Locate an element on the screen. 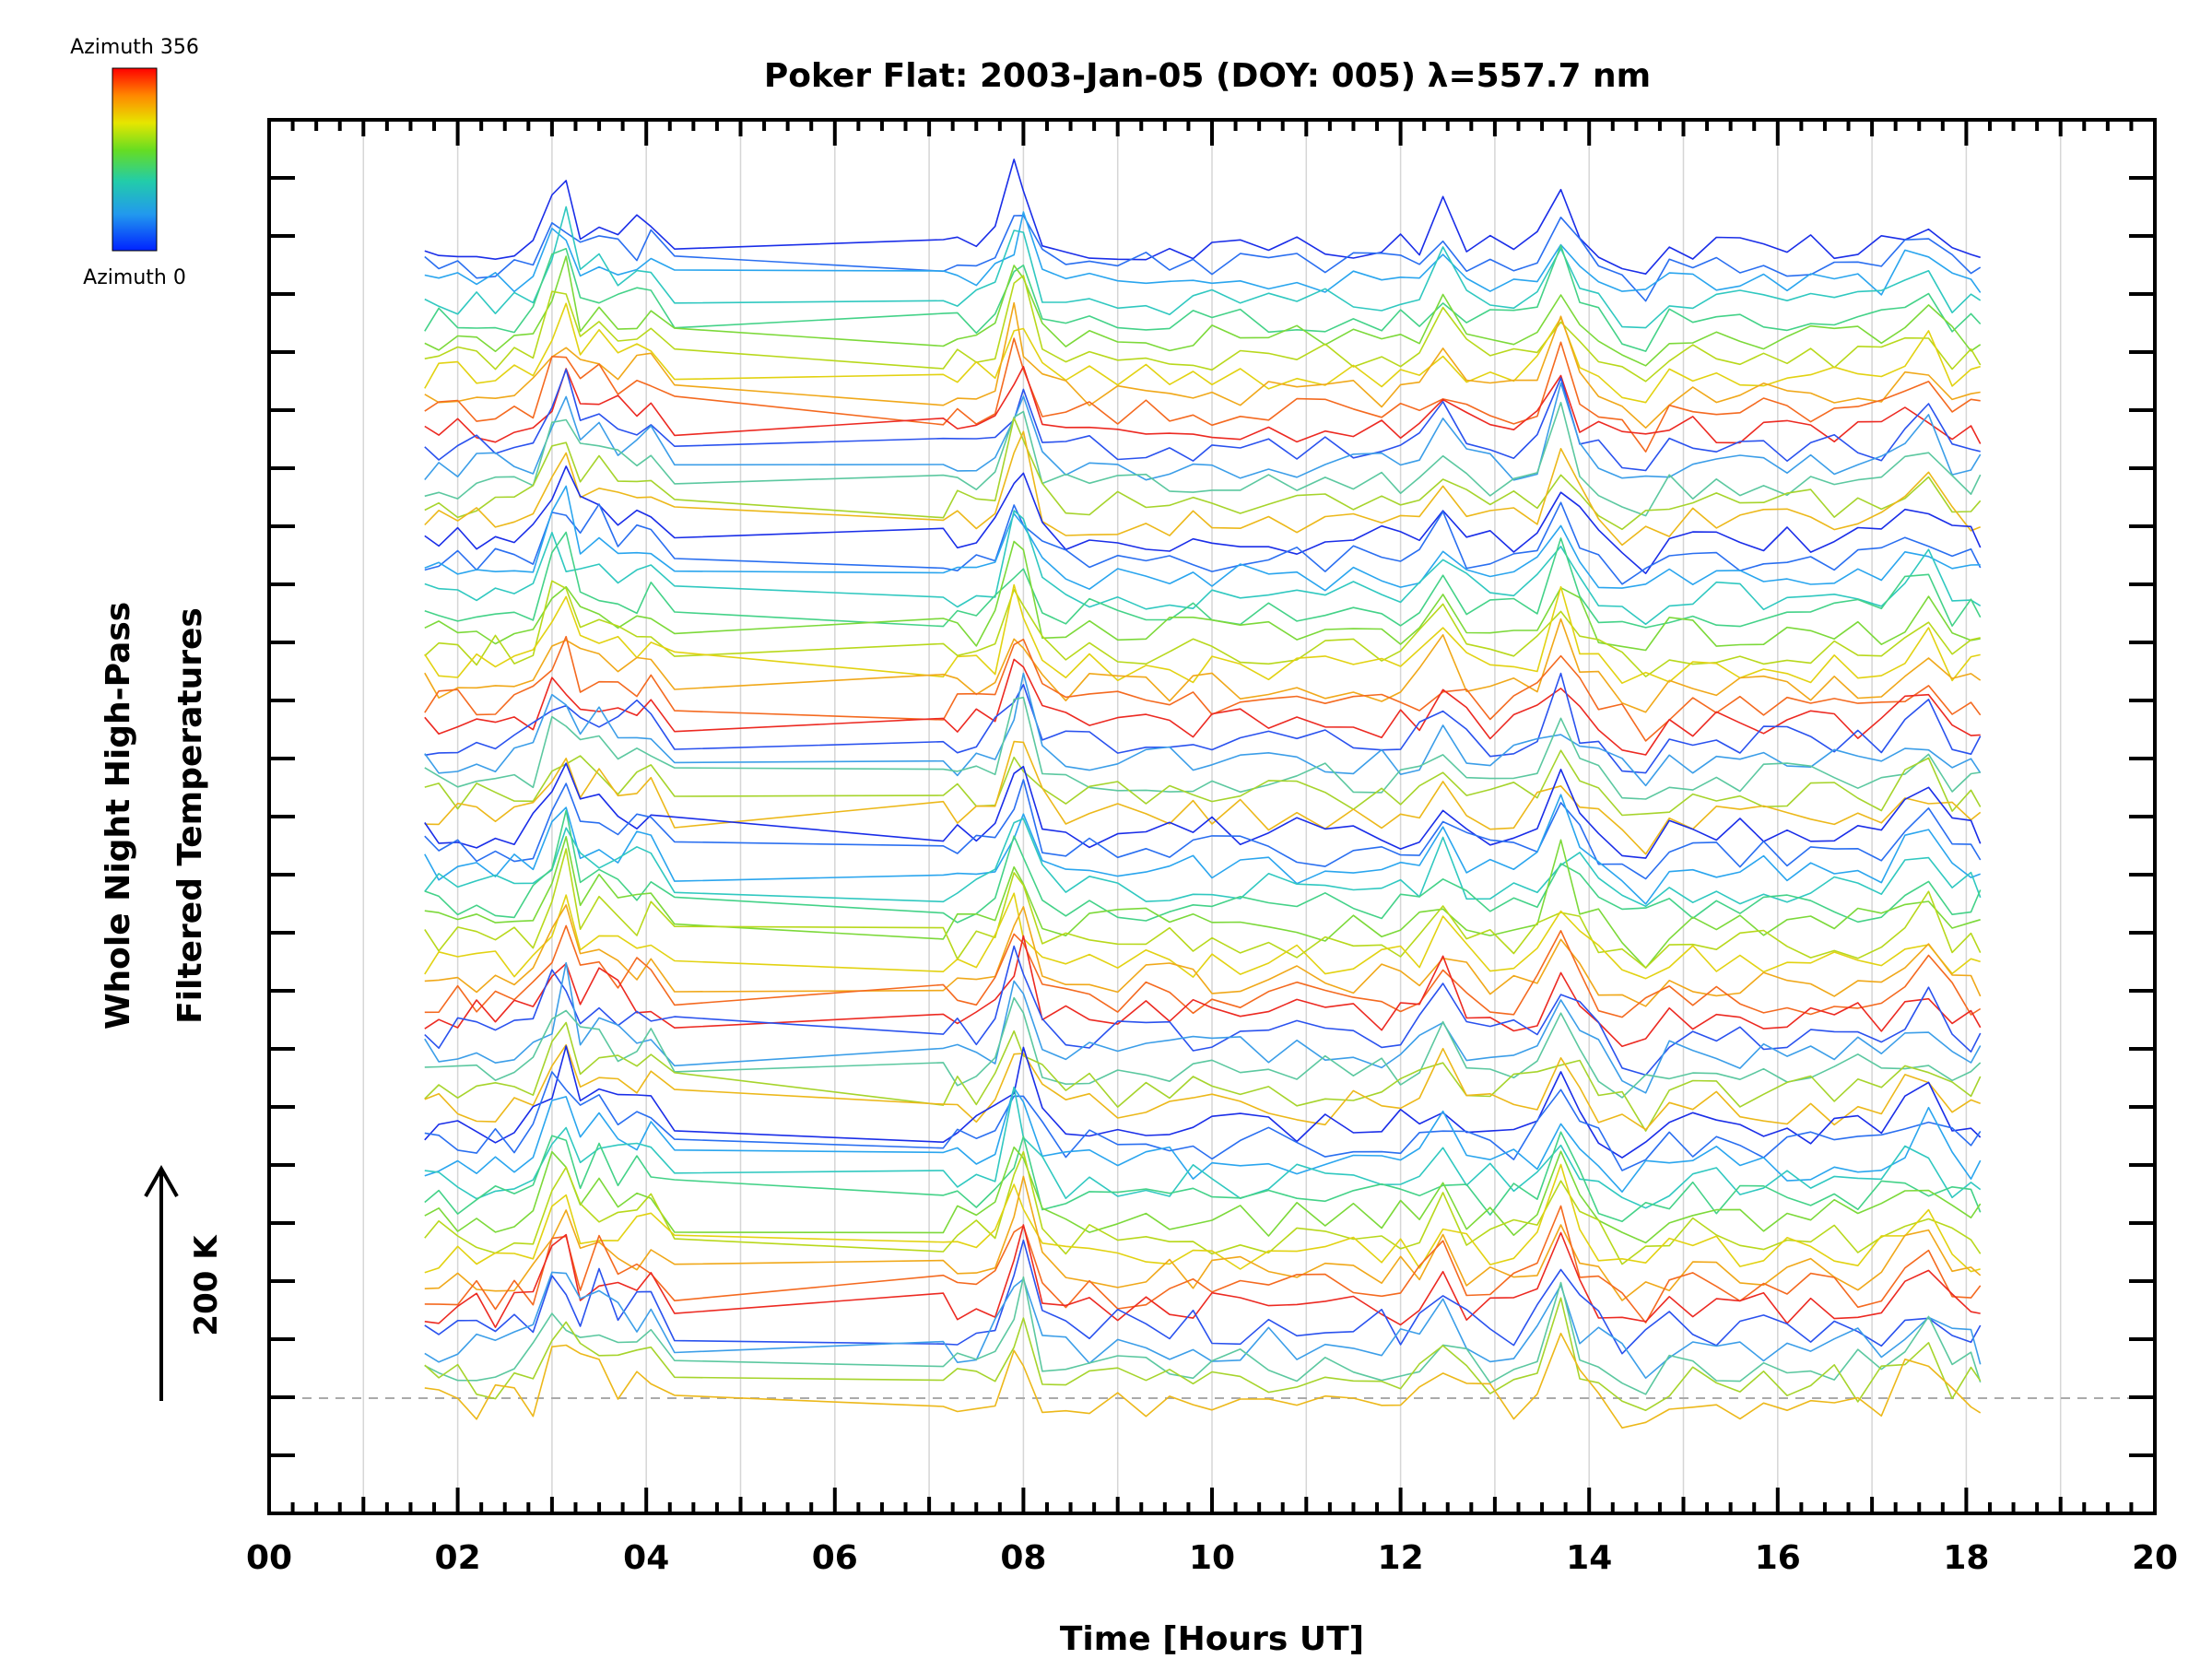 Image resolution: width=2212 pixels, height=1659 pixels. colorbar is located at coordinates (135, 159).